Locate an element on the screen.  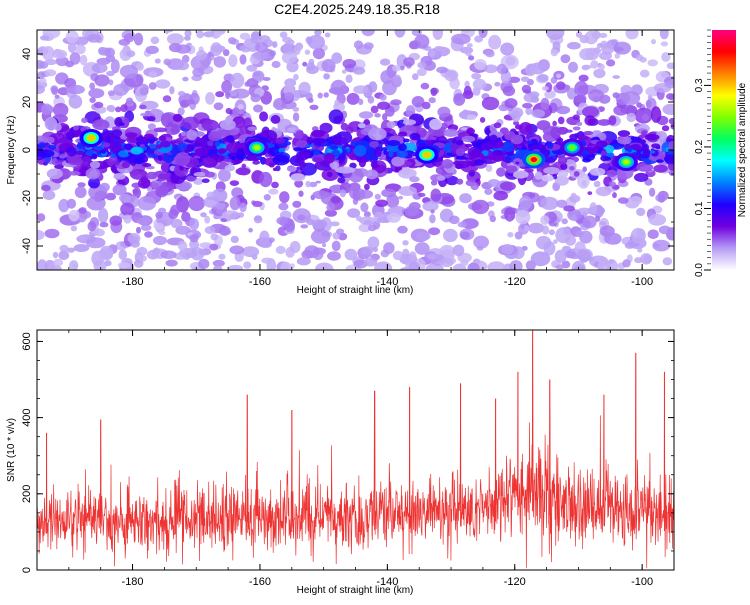
y-tick-label: 40 is located at coordinates (27, 54).